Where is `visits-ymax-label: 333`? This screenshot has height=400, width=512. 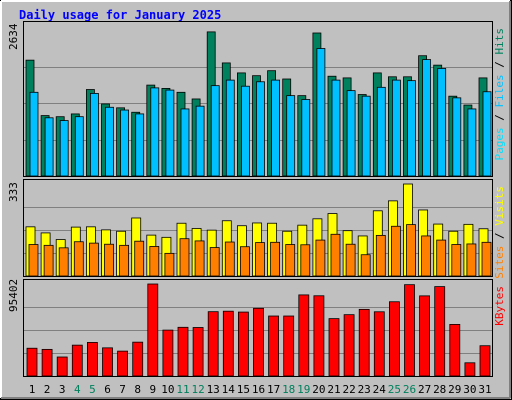 visits-ymax-label: 333 is located at coordinates (13, 192).